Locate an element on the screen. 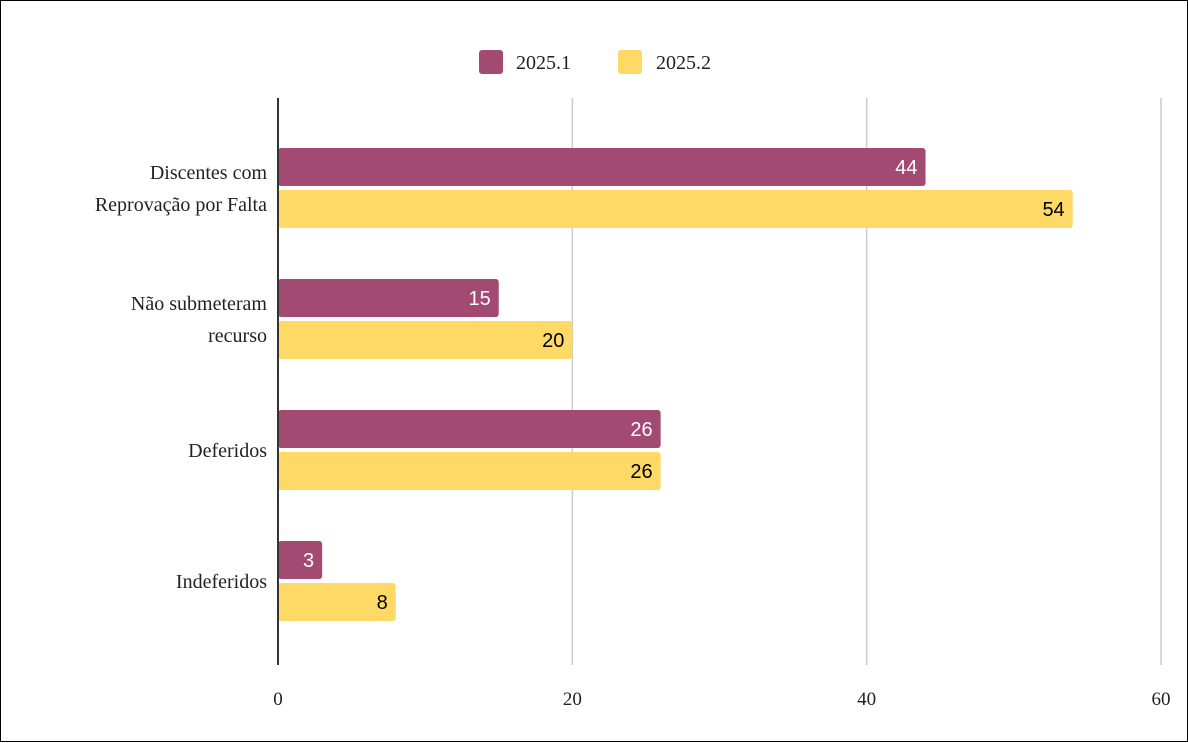  legend-label: 2025.2 is located at coordinates (683, 63).